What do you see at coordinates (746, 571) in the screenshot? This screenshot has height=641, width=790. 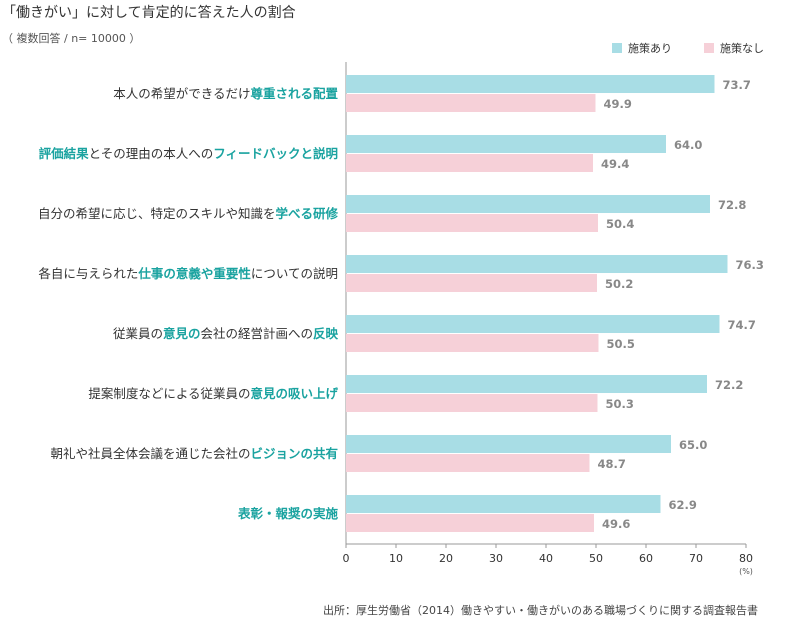 I see `x-unit-label: (%)` at bounding box center [746, 571].